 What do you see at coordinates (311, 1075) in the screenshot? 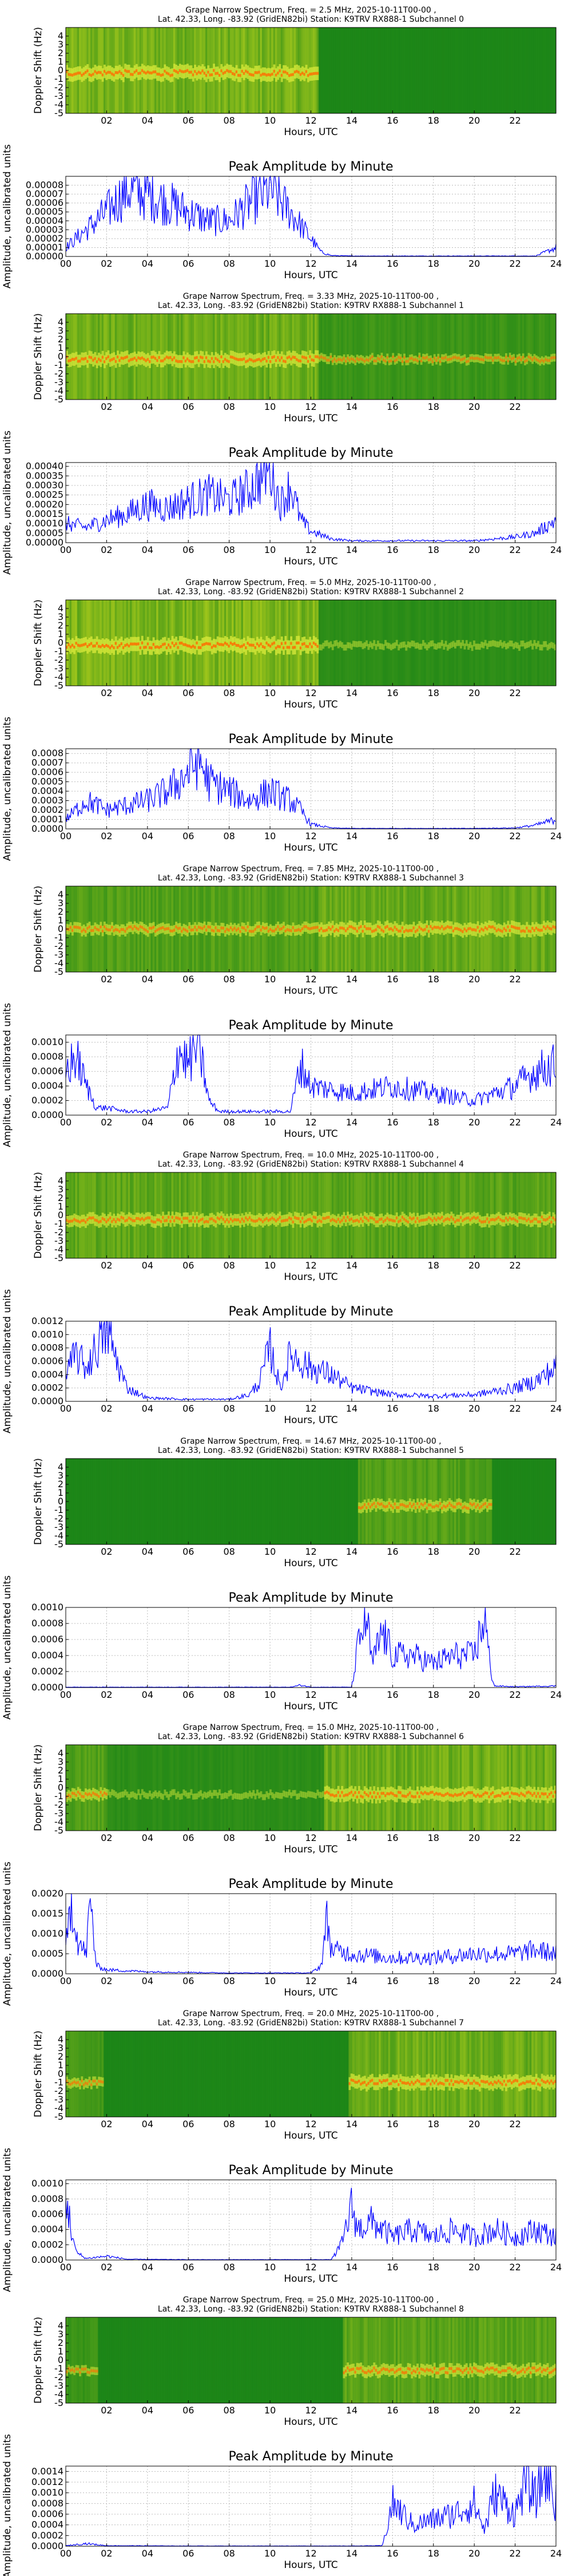
I see `amplitude-grid` at bounding box center [311, 1075].